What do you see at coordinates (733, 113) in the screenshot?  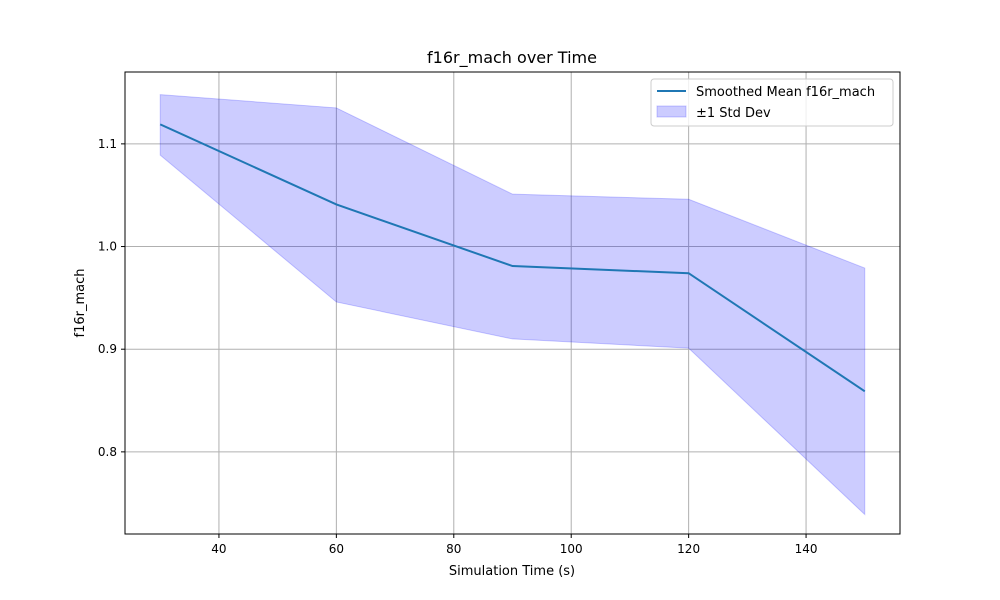 I see `legend-label-std: ±1 Std Dev` at bounding box center [733, 113].